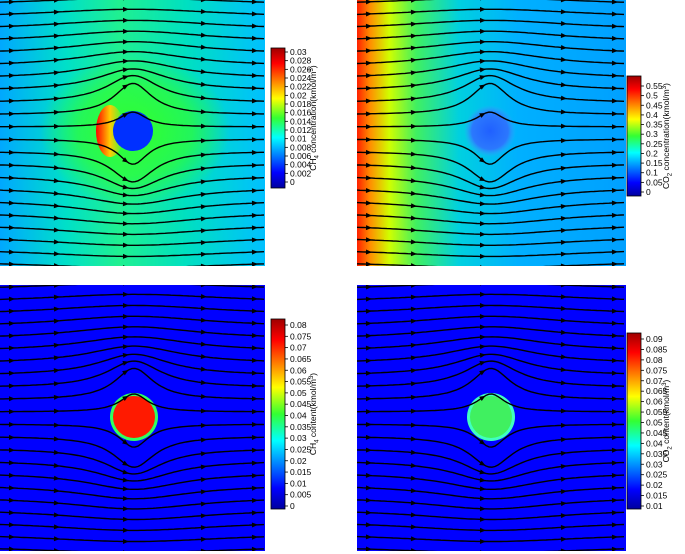 Image resolution: width=685 pixels, height=554 pixels. I want to click on colorbar-tick-label: 0.065, so click(657, 391).